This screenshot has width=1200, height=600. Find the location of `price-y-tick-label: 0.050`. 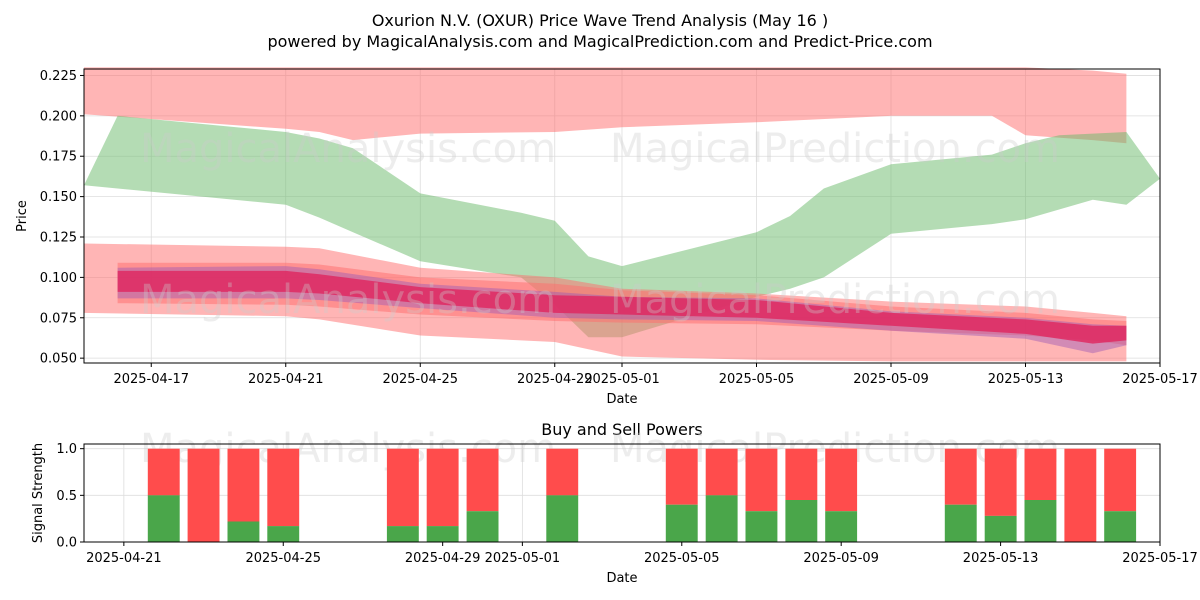

price-y-tick-label: 0.050 is located at coordinates (58, 359).